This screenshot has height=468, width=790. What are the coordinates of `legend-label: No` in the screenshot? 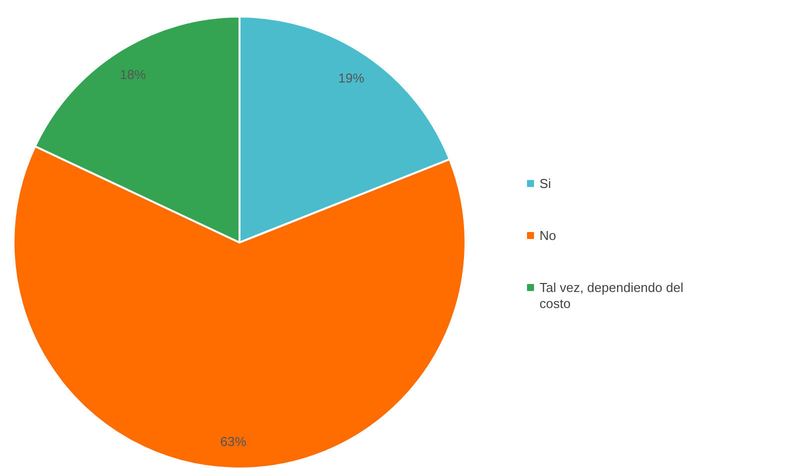 It's located at (548, 235).